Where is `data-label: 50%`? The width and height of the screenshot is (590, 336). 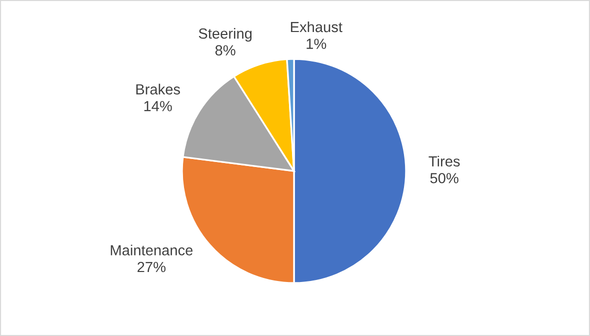 data-label: 50% is located at coordinates (444, 178).